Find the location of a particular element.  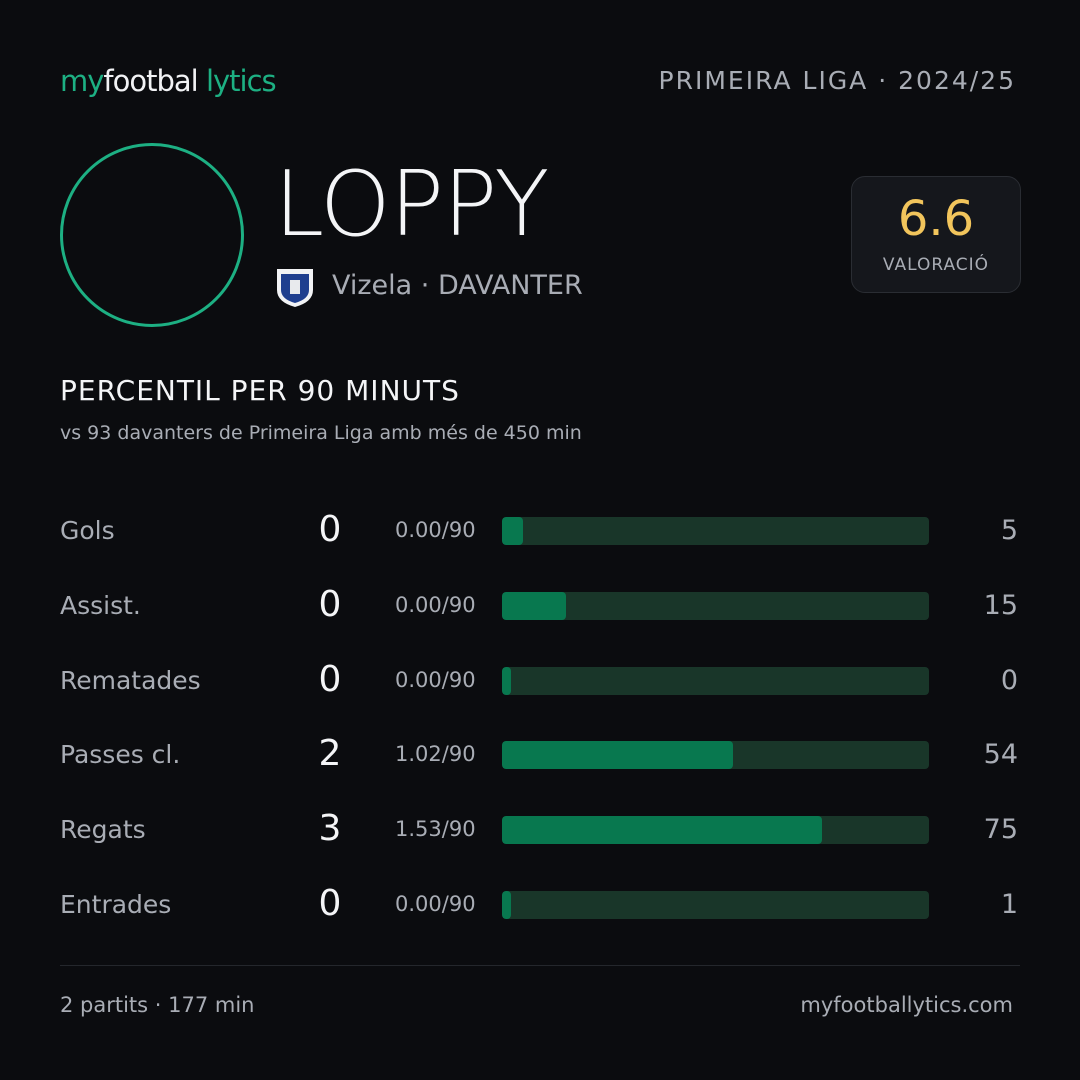

percentile: 0 is located at coordinates (1009, 680).